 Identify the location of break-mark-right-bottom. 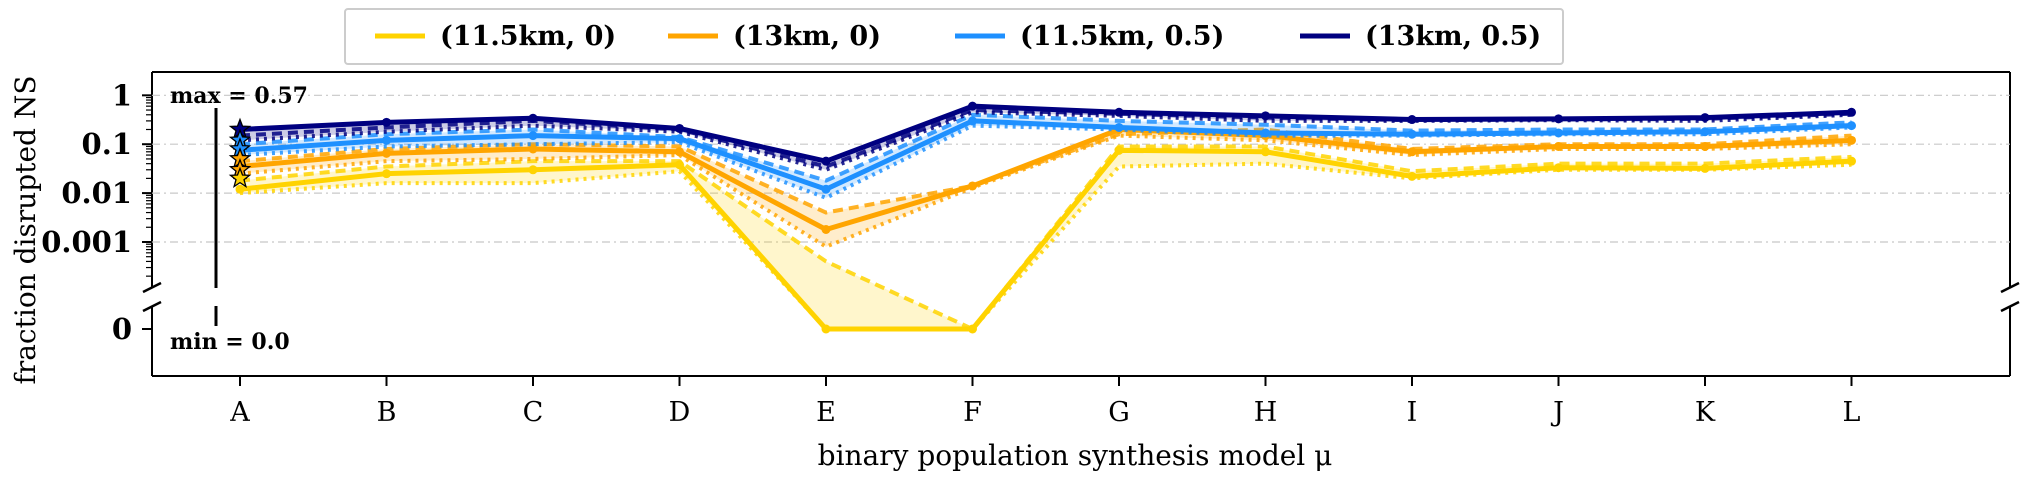
(2010, 306).